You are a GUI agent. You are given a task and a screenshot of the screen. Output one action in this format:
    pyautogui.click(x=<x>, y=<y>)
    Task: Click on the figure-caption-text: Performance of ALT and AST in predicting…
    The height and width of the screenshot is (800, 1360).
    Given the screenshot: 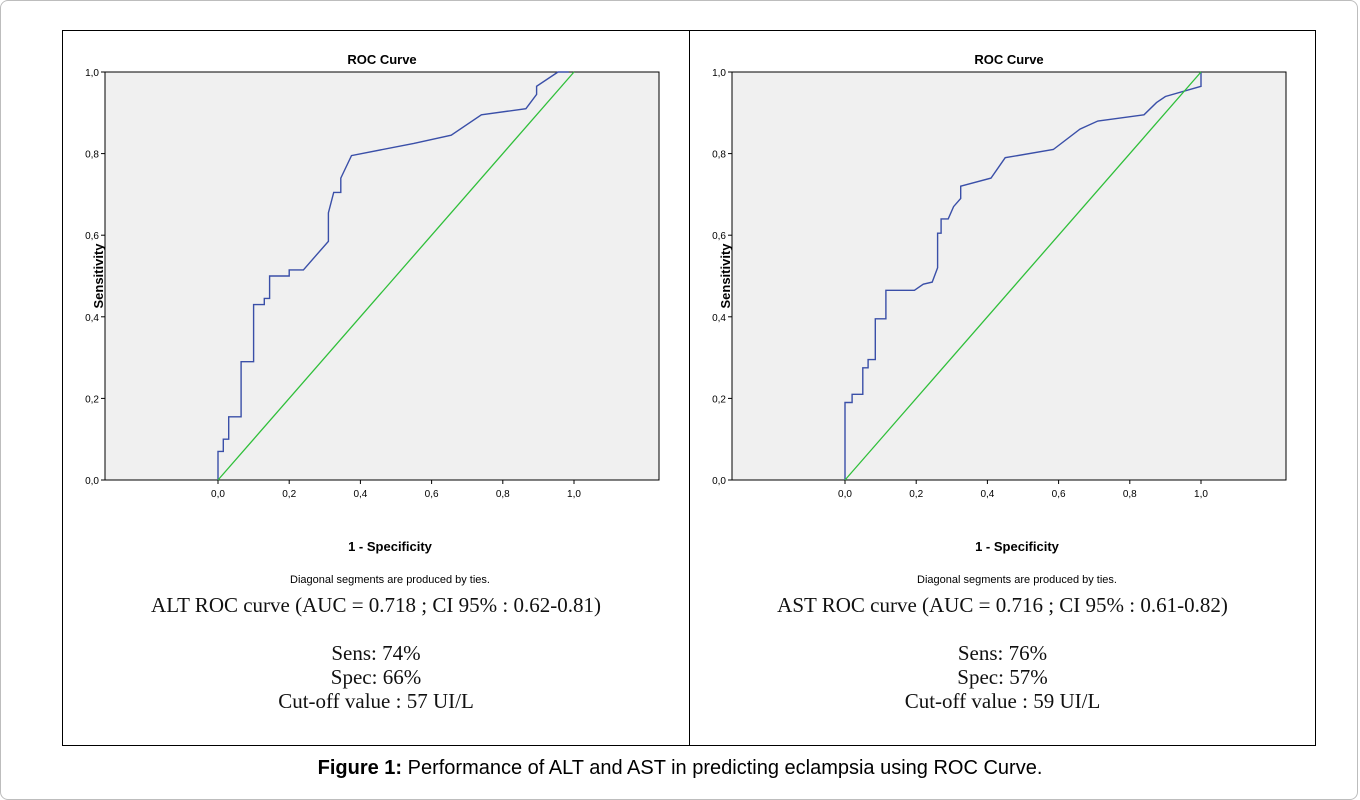 What is the action you would take?
    pyautogui.click(x=722, y=768)
    